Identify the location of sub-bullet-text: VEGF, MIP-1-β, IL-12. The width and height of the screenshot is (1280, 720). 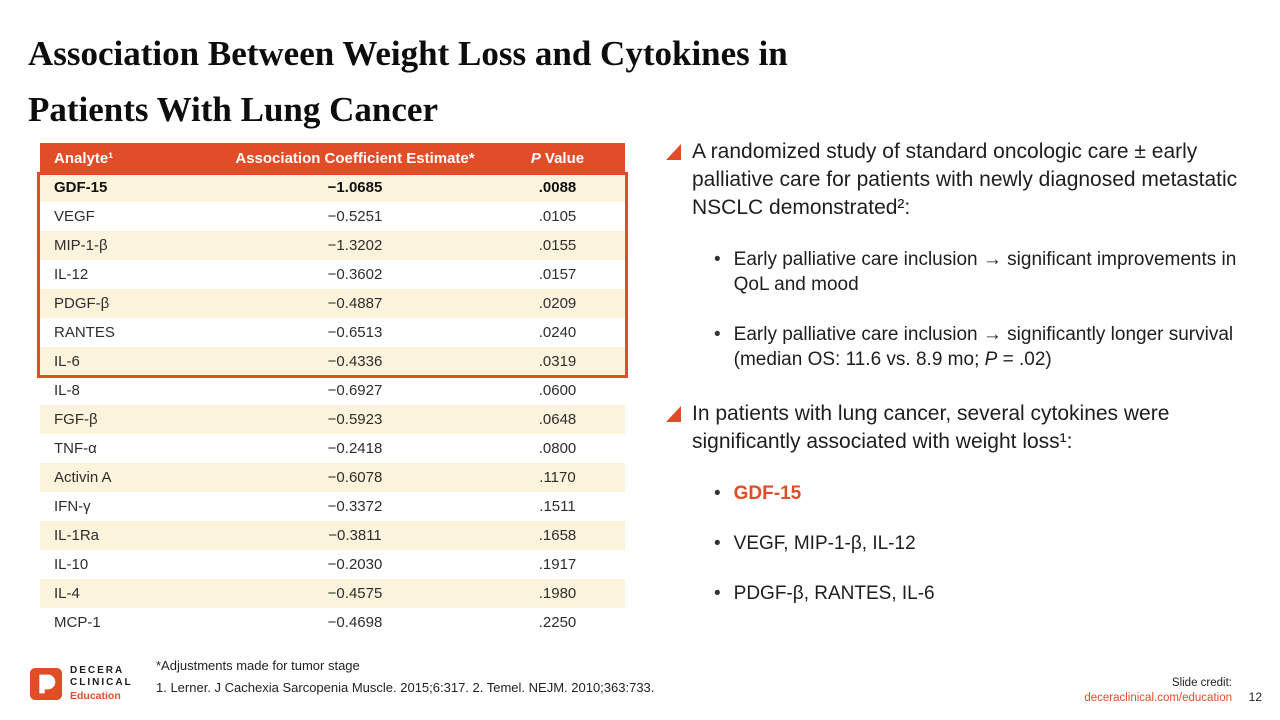
(824, 543).